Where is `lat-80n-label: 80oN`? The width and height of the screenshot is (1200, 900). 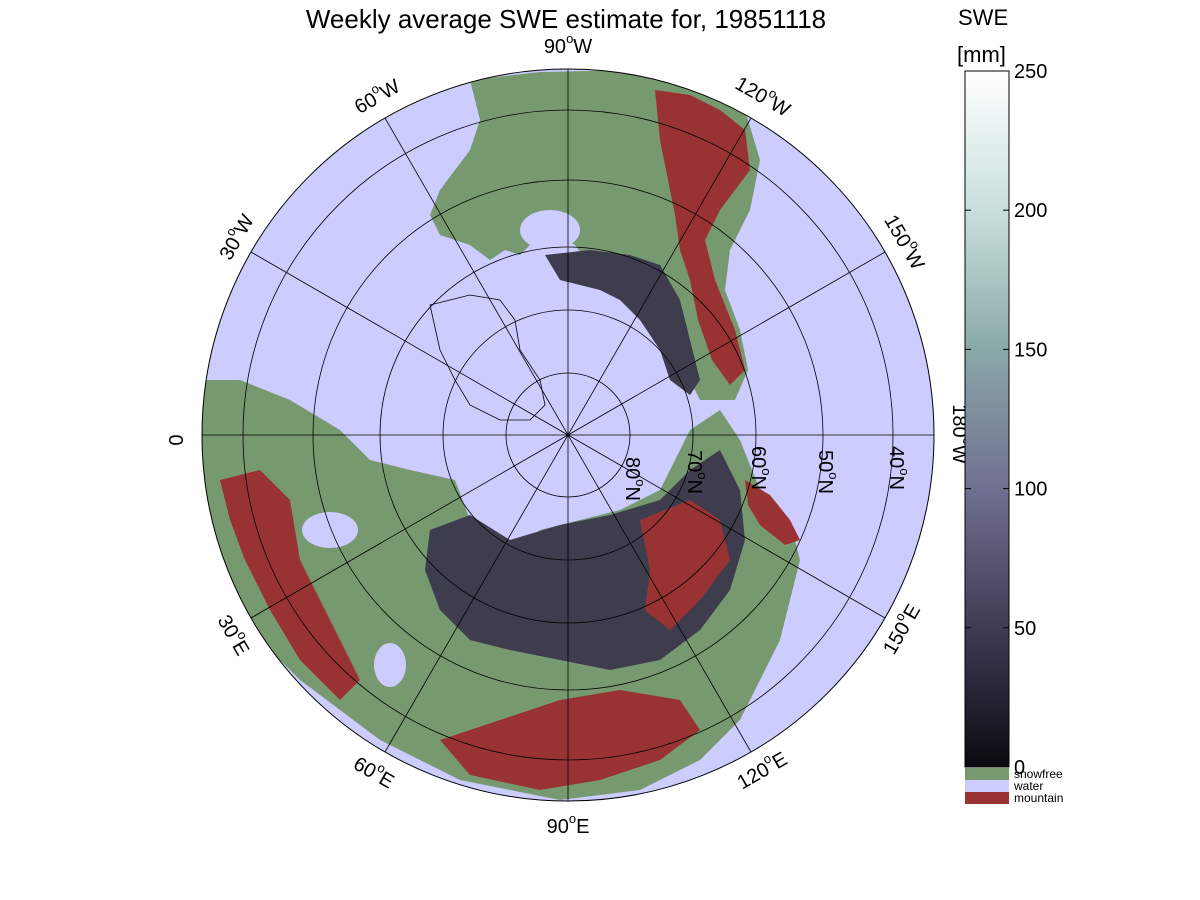 lat-80n-label: 80oN is located at coordinates (634, 479).